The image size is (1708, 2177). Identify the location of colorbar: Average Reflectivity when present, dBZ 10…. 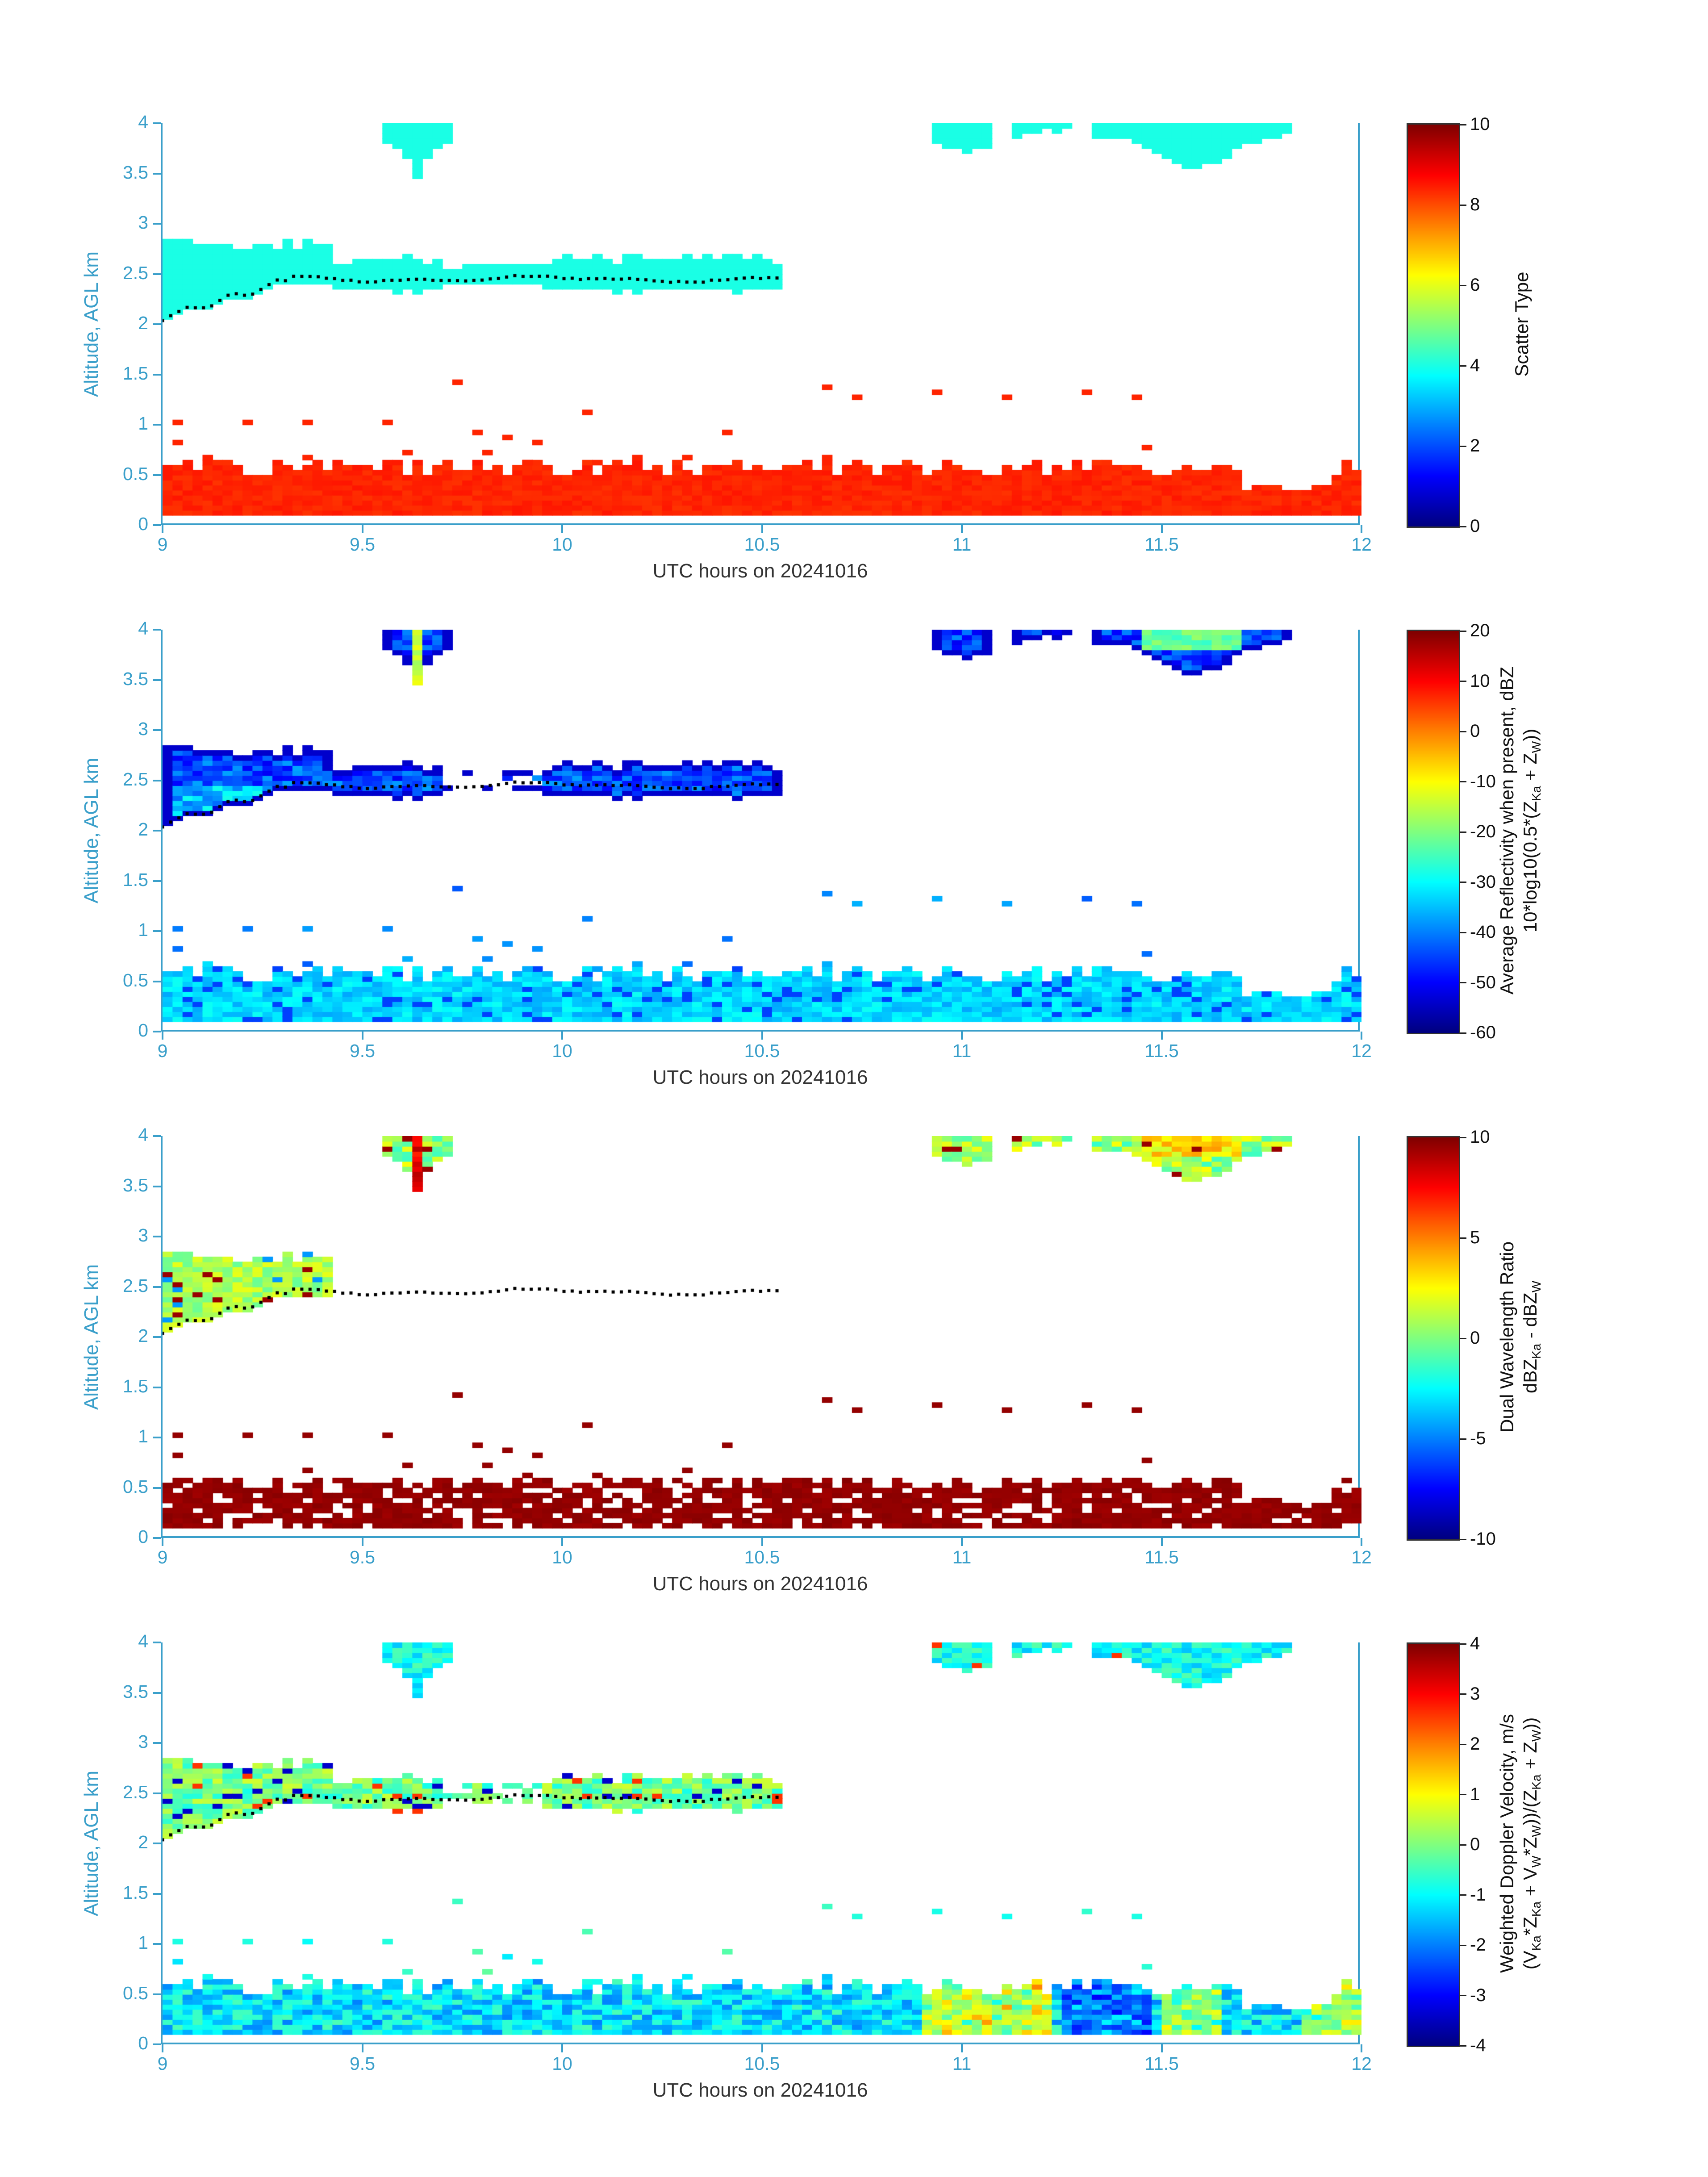
(1549, 831).